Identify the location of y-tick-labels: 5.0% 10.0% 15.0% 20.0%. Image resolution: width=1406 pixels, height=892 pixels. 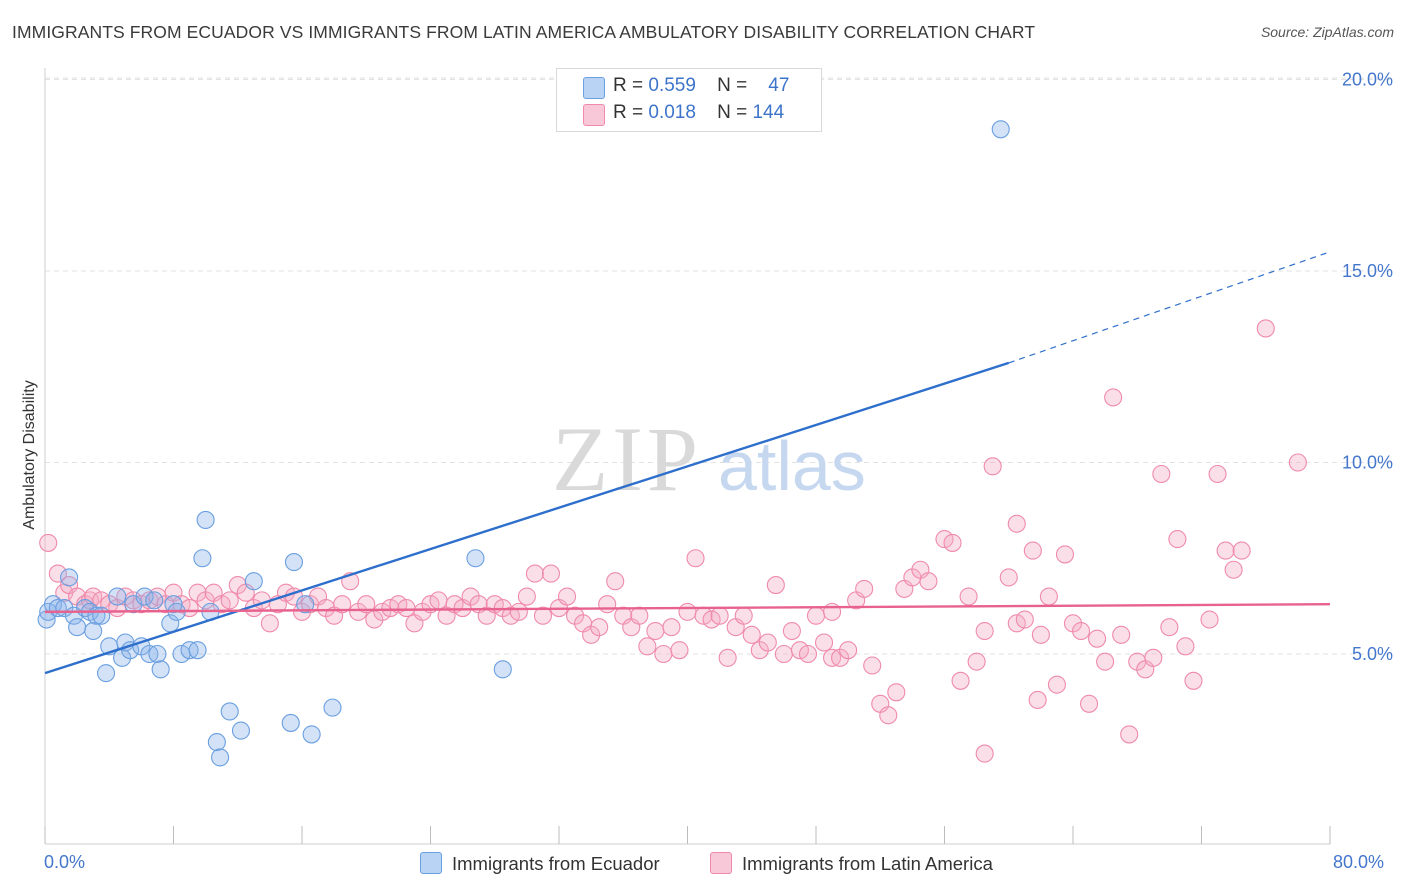
(1367, 367).